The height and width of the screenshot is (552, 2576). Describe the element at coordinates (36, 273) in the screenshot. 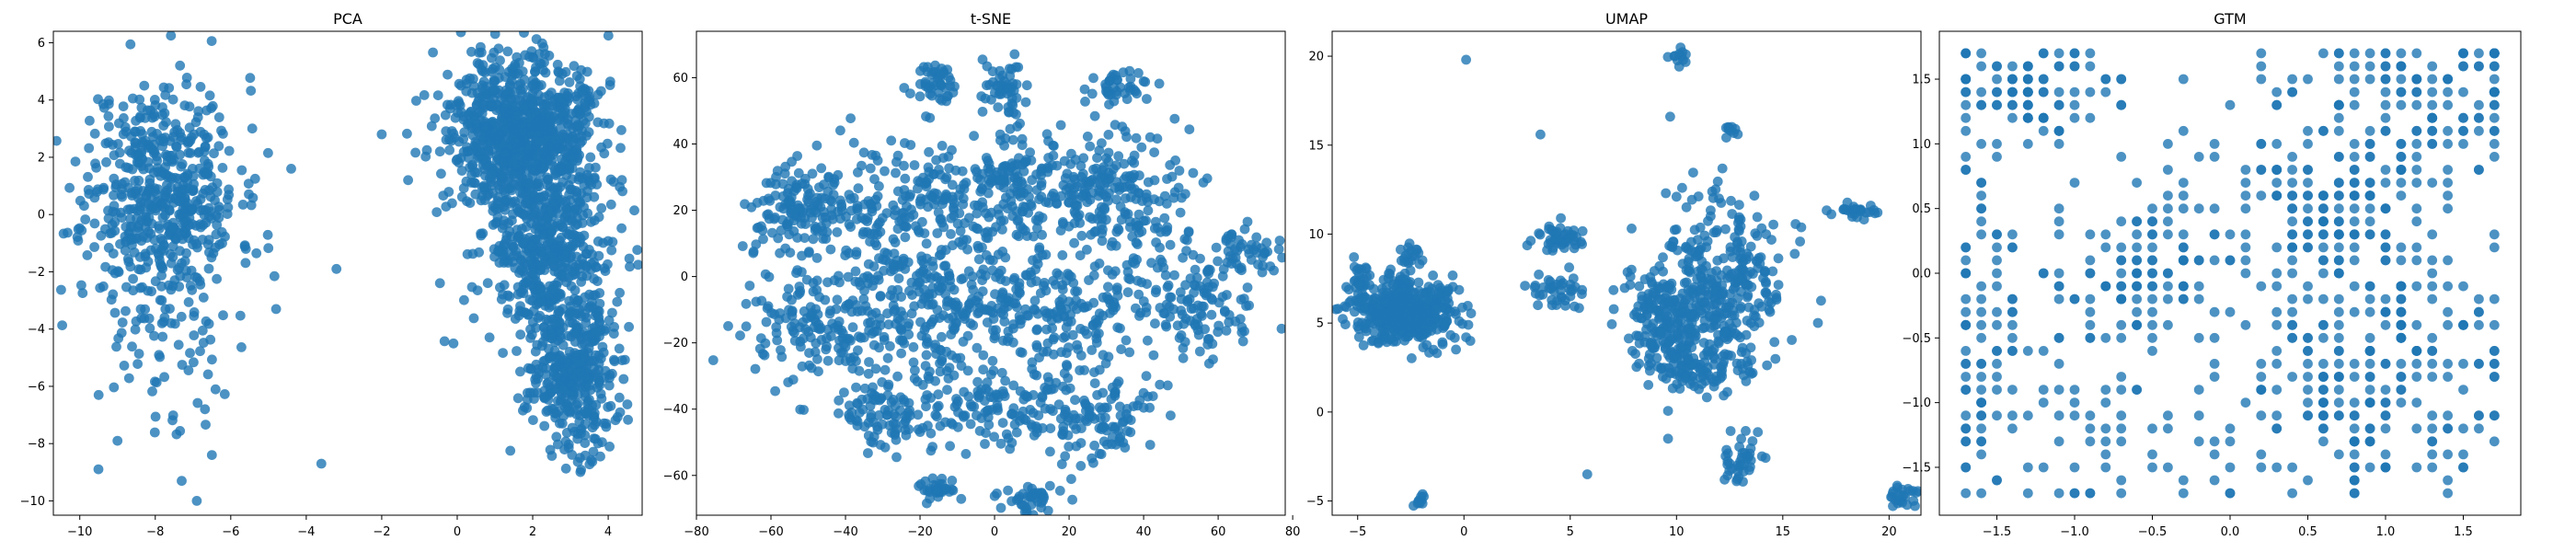

I see `y-tick-label: −2` at that location.